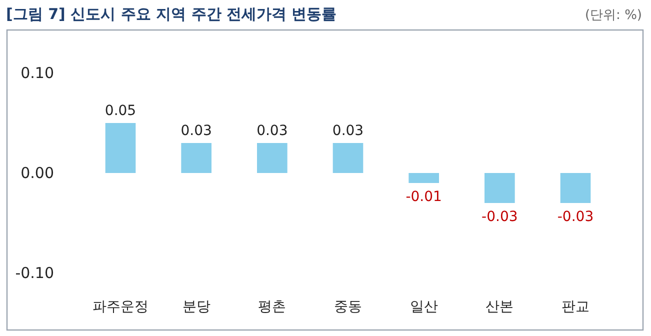 The image size is (651, 336). Describe the element at coordinates (120, 306) in the screenshot. I see `x-tick-label: 파주운정` at that location.